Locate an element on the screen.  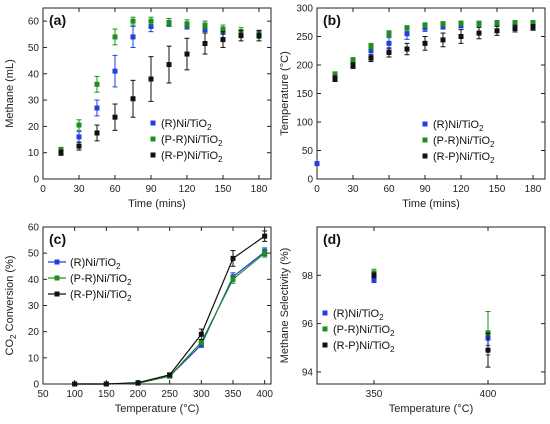
y-axis-label: CO2​ Conversion (%) is located at coordinates (11, 306).